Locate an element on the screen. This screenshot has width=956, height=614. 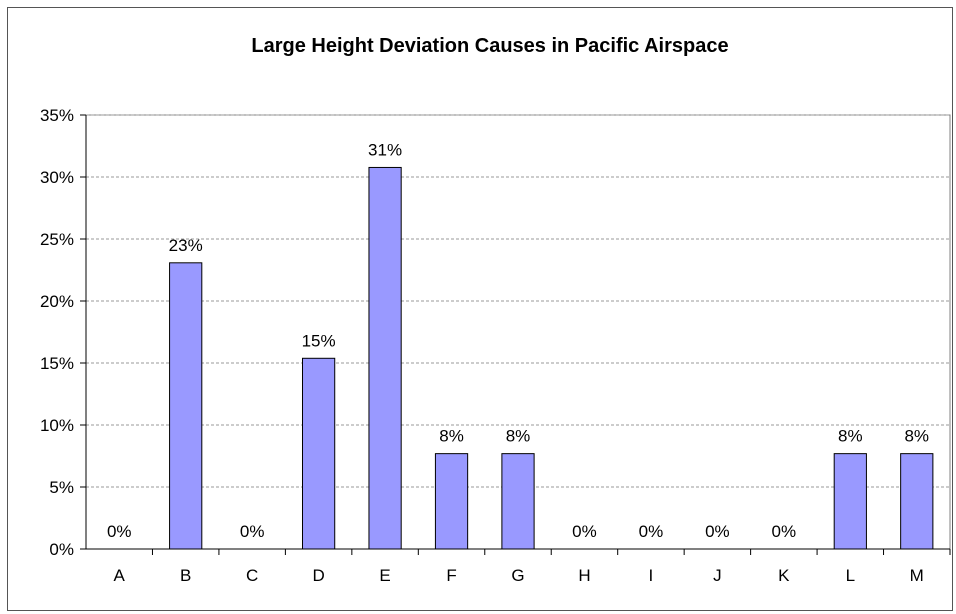
data-label-B: 23% is located at coordinates (186, 245).